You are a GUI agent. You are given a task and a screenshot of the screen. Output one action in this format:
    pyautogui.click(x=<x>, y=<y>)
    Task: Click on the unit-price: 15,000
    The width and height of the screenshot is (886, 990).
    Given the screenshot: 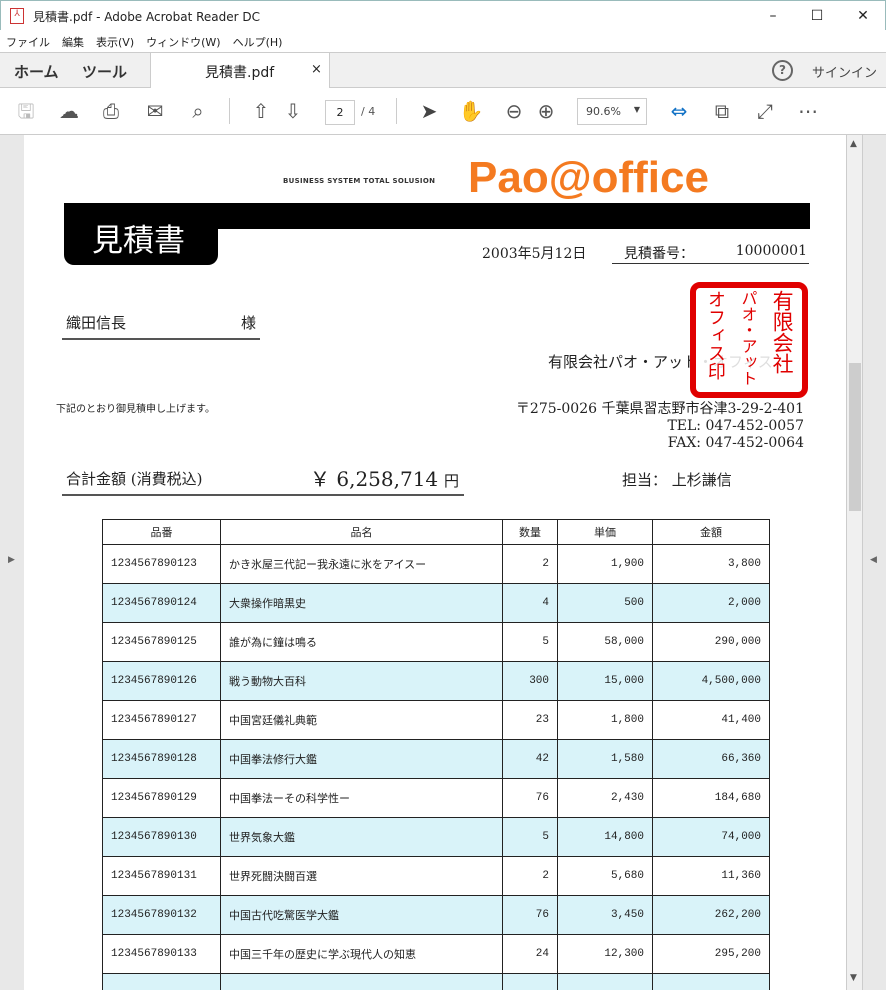 What is the action you would take?
    pyautogui.click(x=605, y=681)
    